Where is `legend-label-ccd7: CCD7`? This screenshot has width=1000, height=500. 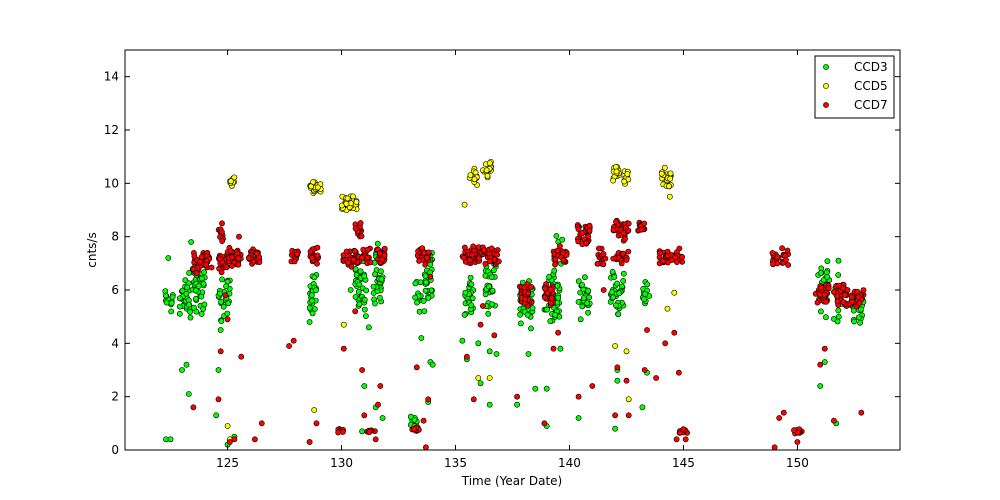
legend-label-ccd7: CCD7 is located at coordinates (871, 105).